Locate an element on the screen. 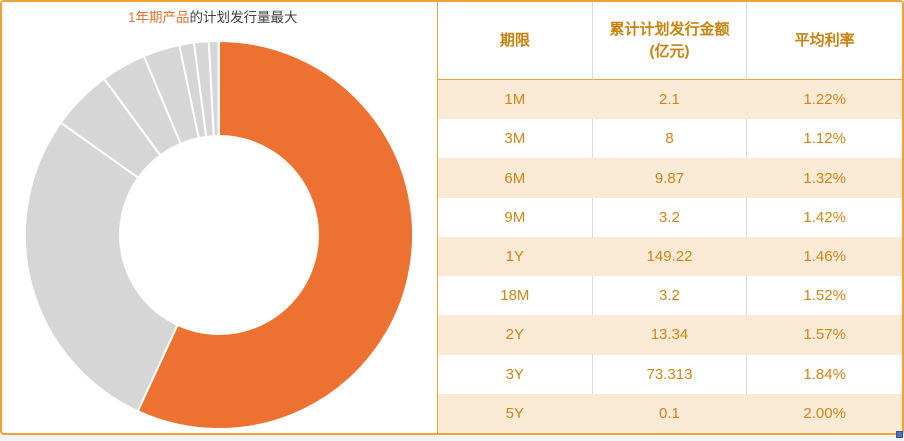  amount-cell: 9.87 is located at coordinates (670, 178).